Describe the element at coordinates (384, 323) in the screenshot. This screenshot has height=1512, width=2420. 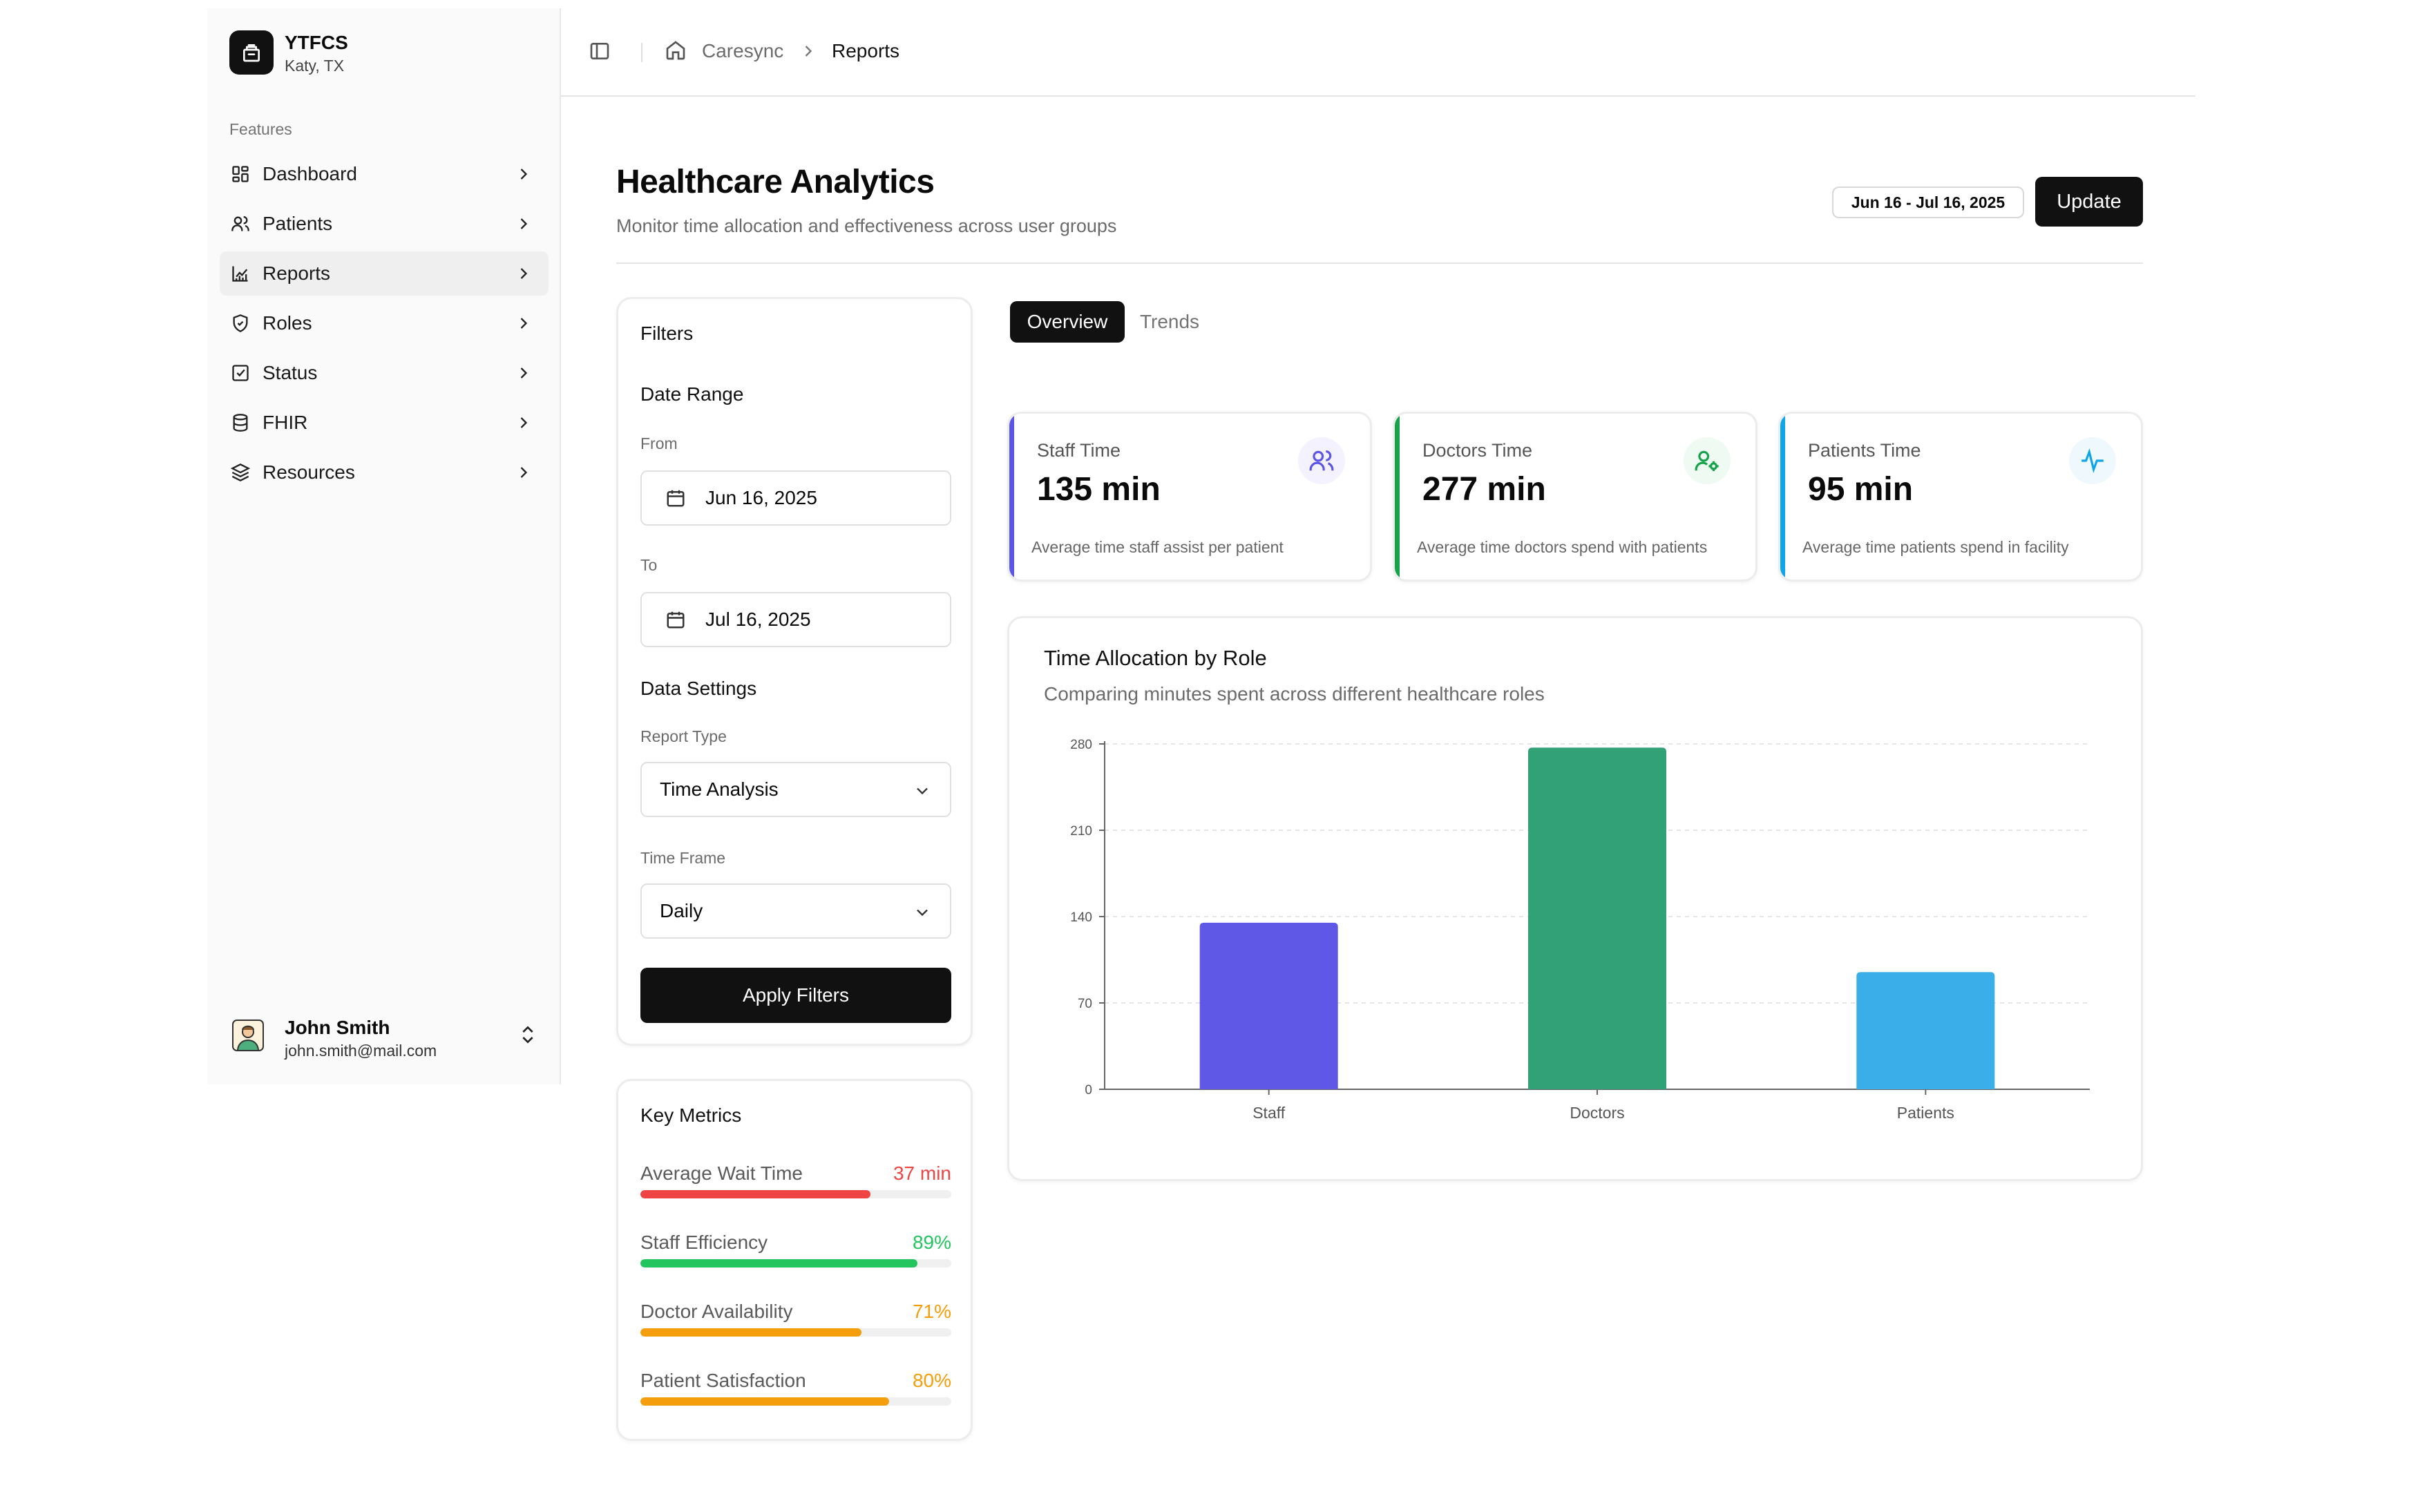
I see `sidebar-item-roles: Roles` at that location.